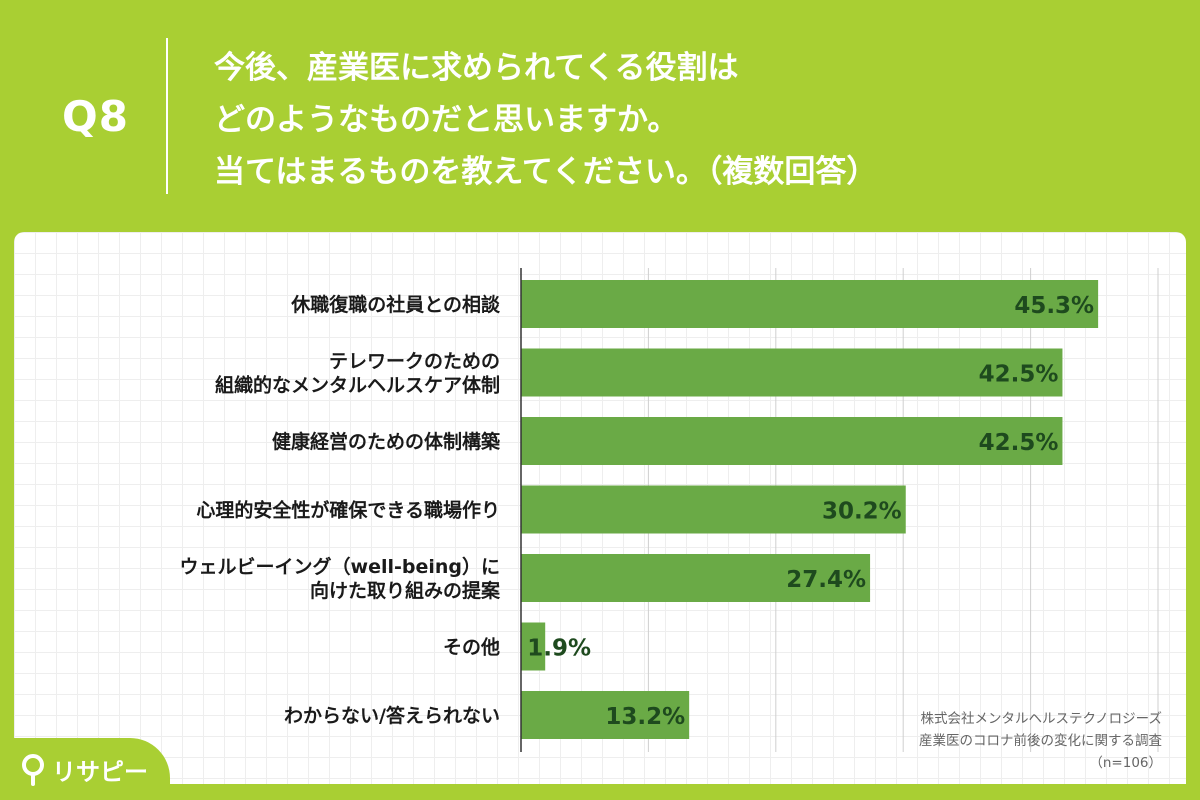  What do you see at coordinates (1054, 306) in the screenshot?
I see `value-label: 45.3%` at bounding box center [1054, 306].